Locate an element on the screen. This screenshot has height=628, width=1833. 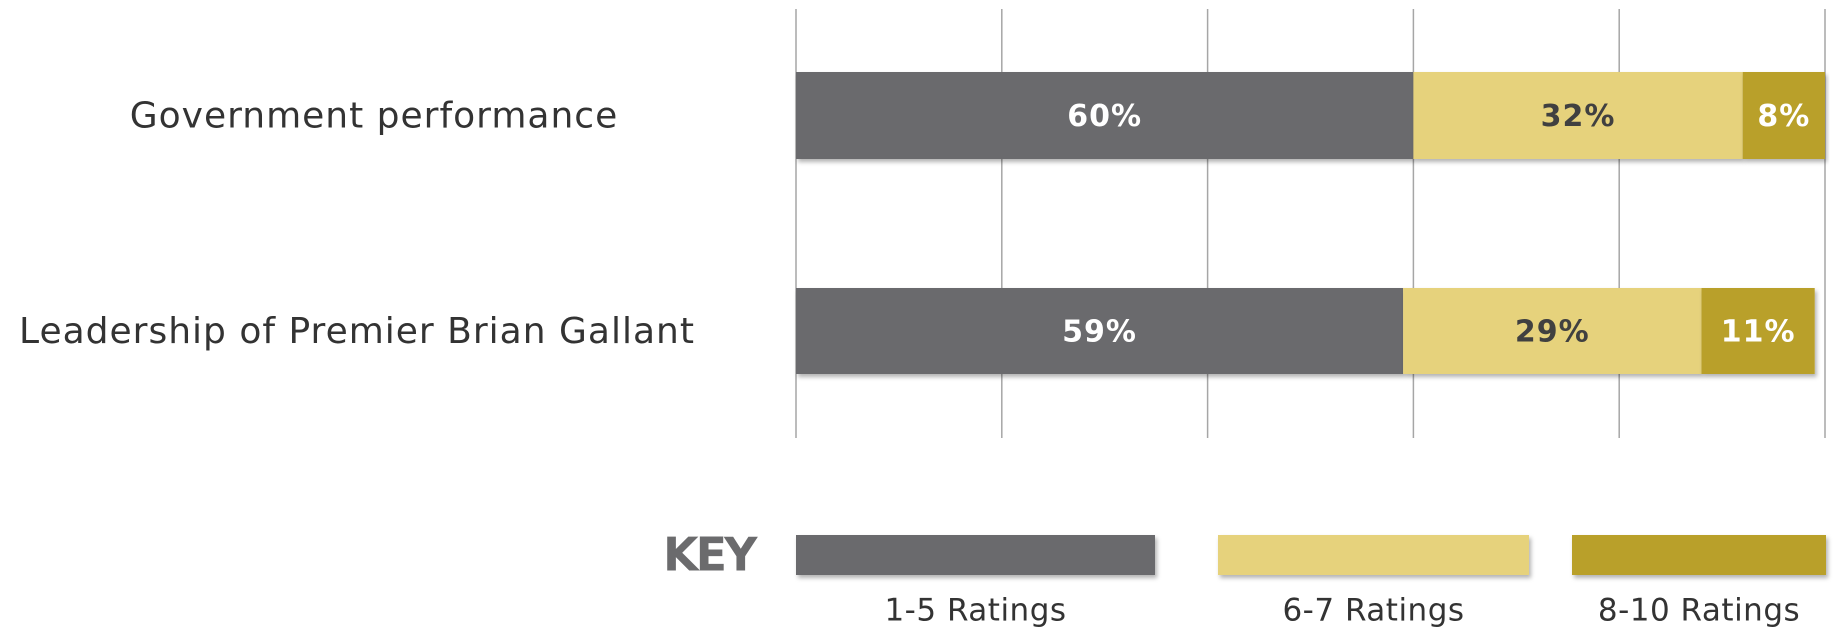
value-label: 60% is located at coordinates (1104, 116).